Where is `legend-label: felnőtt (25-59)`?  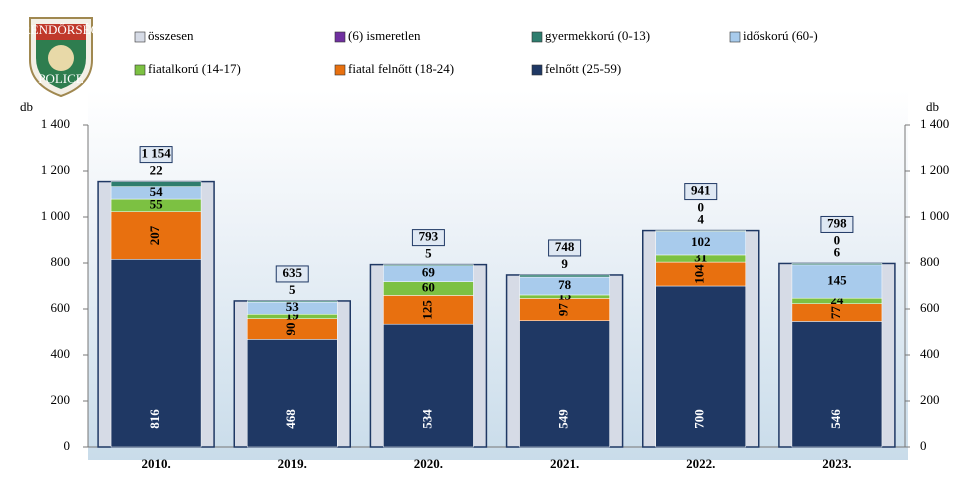
legend-label: felnőtt (25-59) is located at coordinates (583, 68).